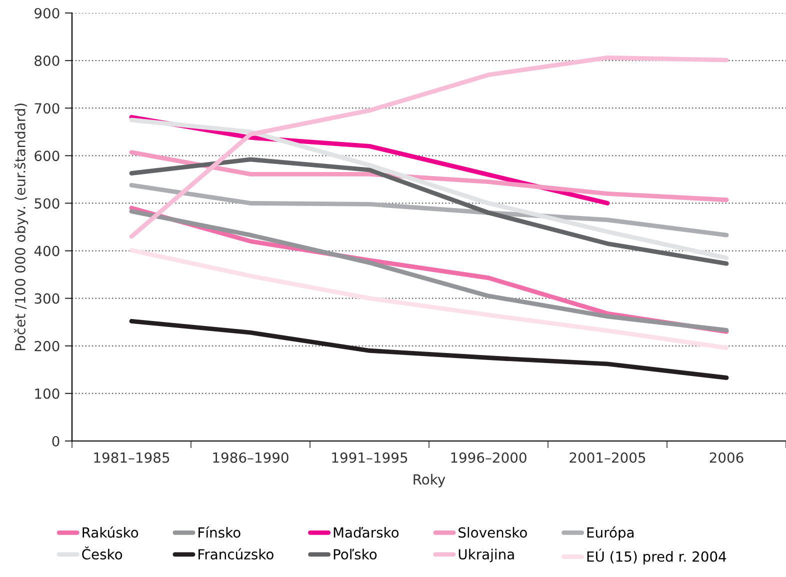 The width and height of the screenshot is (786, 577). What do you see at coordinates (47, 61) in the screenshot?
I see `y-tick-label: 800` at bounding box center [47, 61].